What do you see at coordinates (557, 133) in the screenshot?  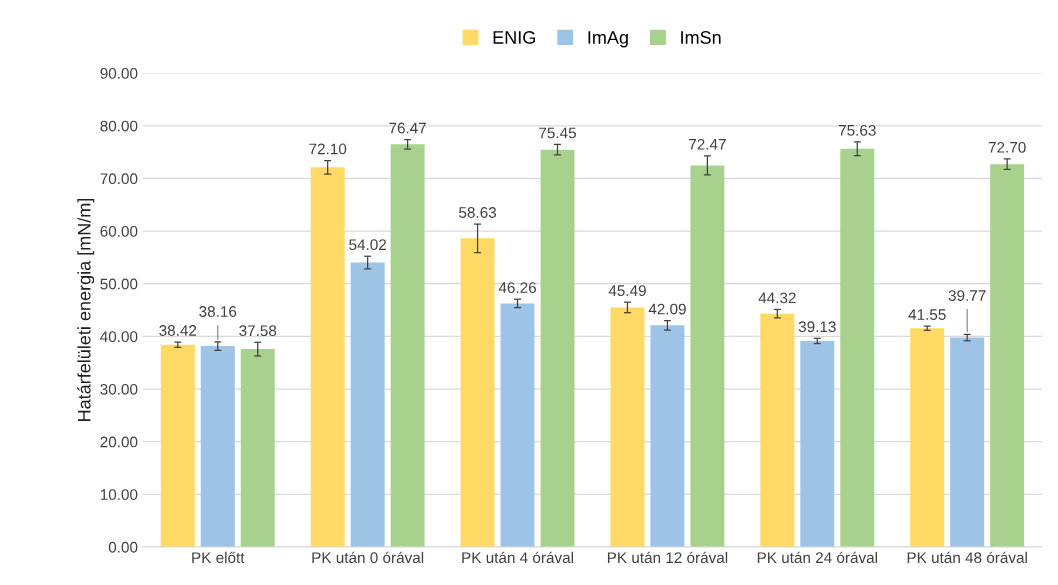 I see `data-label: 75.45` at bounding box center [557, 133].